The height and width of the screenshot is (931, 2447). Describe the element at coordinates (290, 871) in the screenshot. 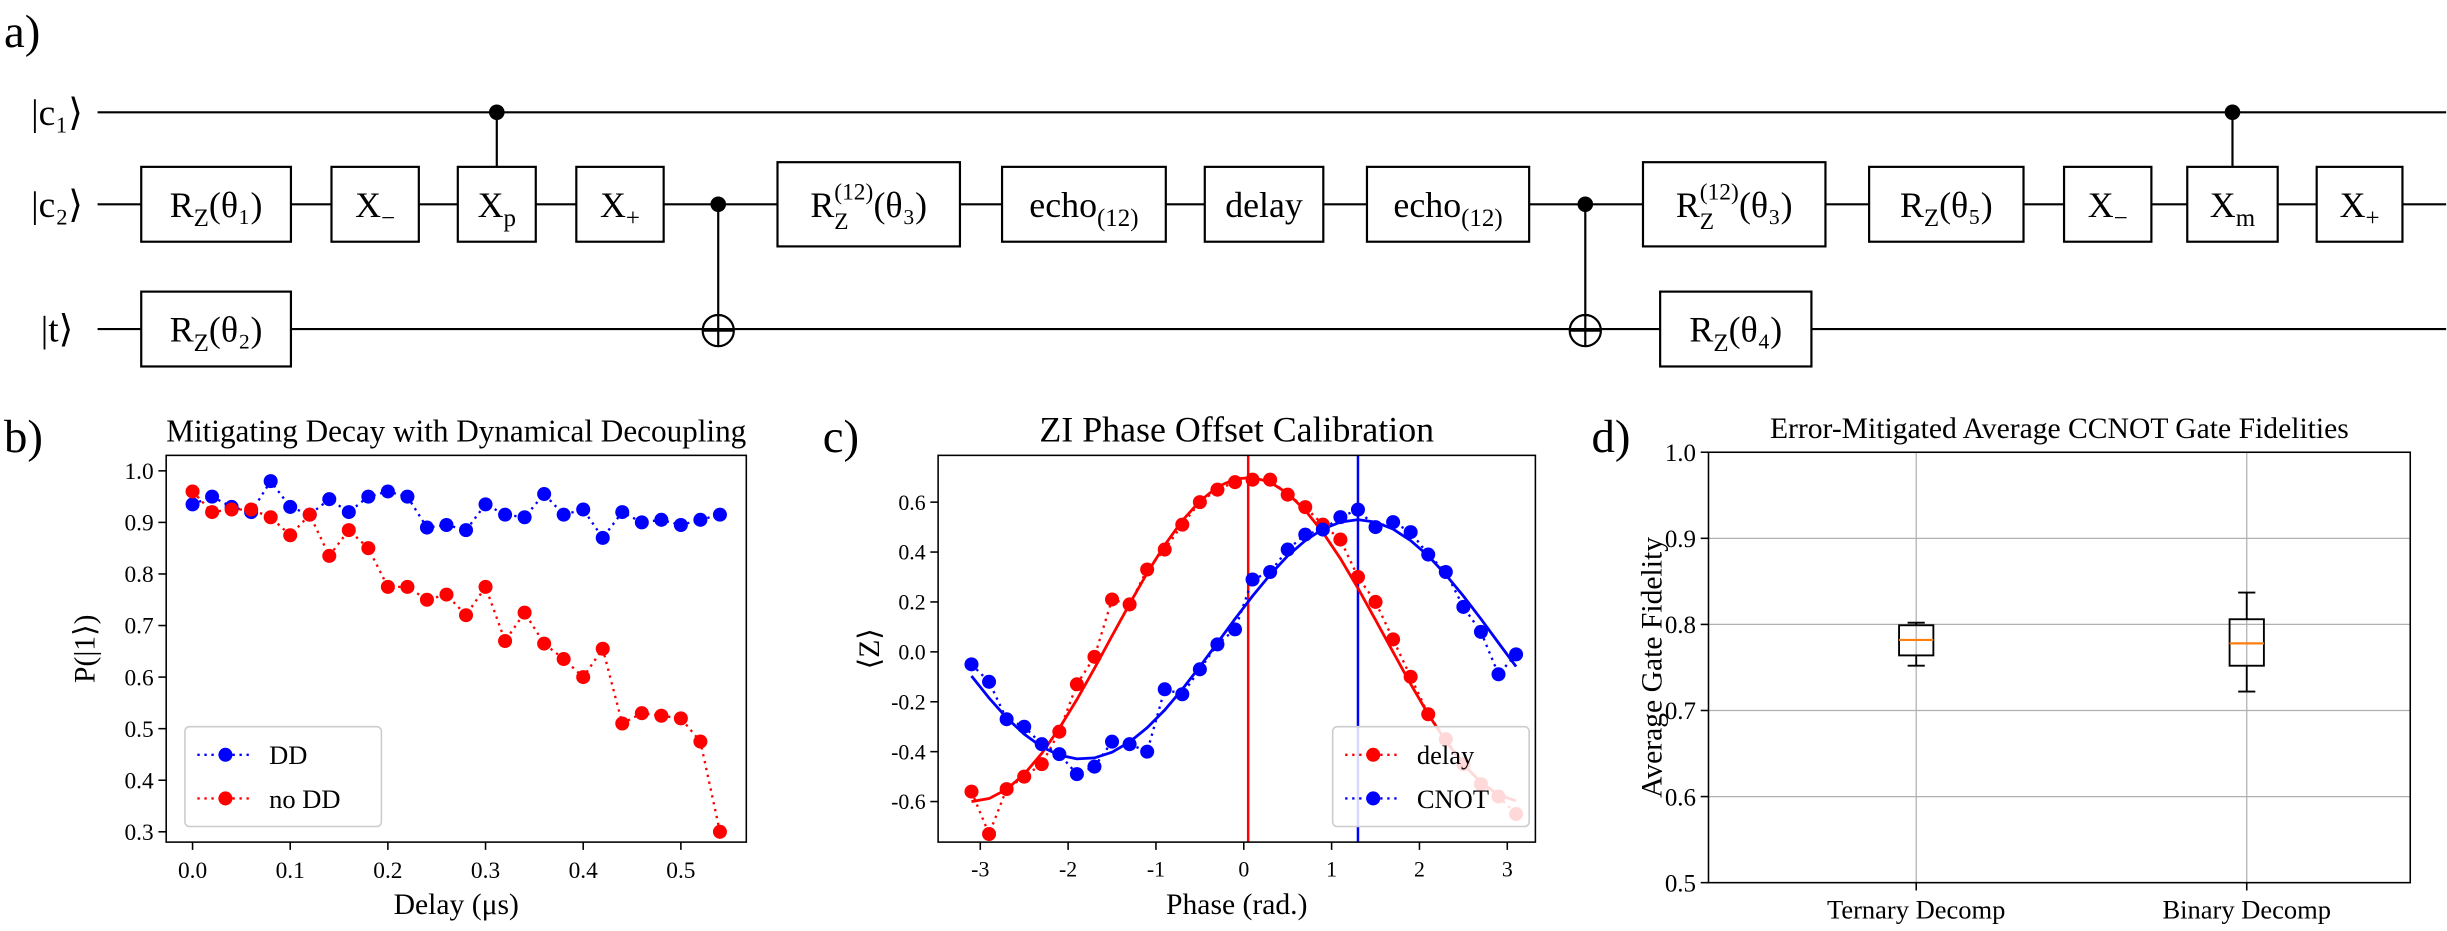

I see `x-tick-label: 0.1` at that location.